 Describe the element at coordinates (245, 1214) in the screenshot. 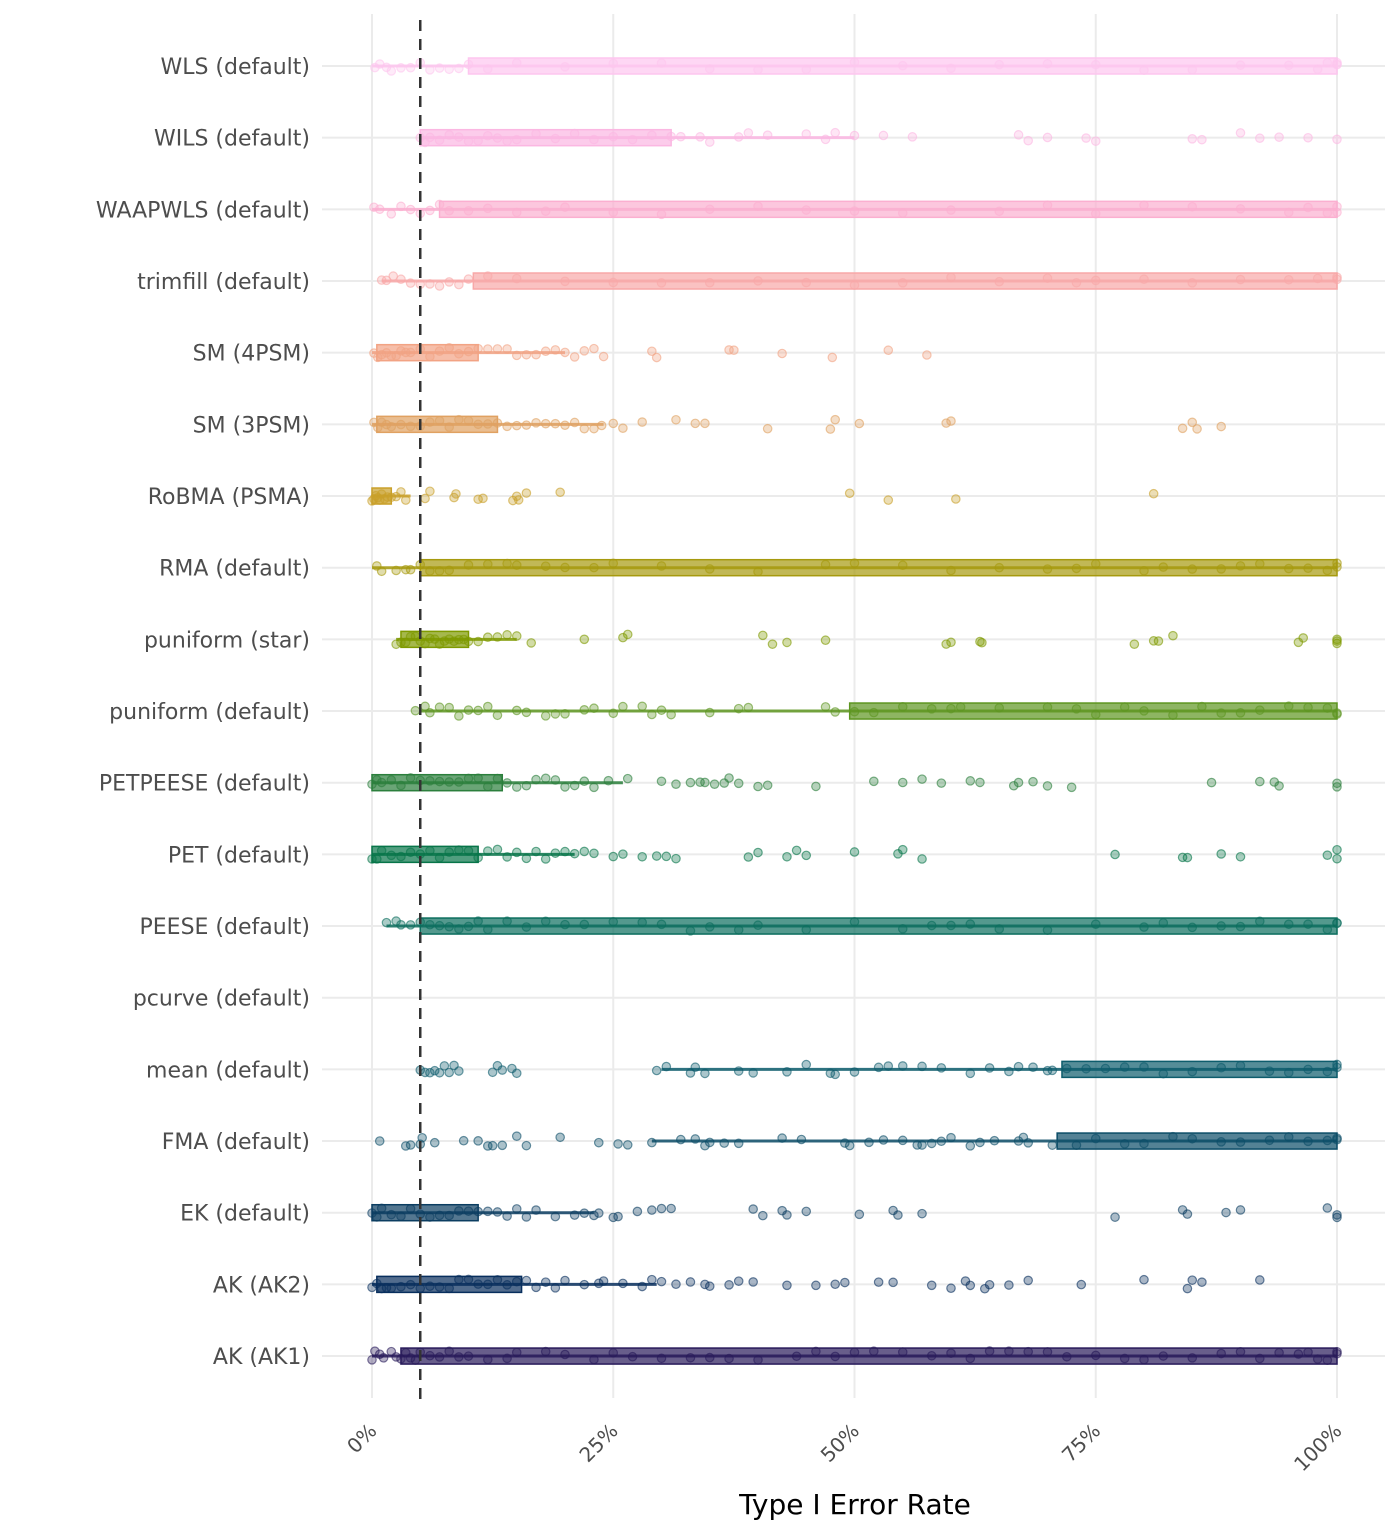

I see `y-axis-label: EK (default)` at that location.